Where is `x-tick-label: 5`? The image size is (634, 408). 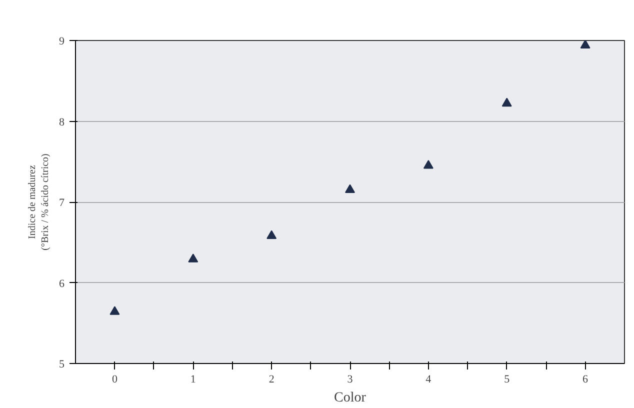 x-tick-label: 5 is located at coordinates (507, 380).